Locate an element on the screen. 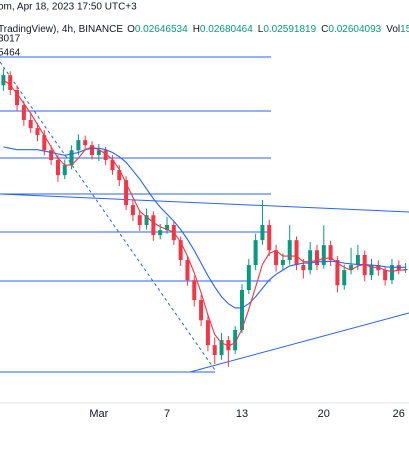  ohlc-key: C is located at coordinates (324, 29).